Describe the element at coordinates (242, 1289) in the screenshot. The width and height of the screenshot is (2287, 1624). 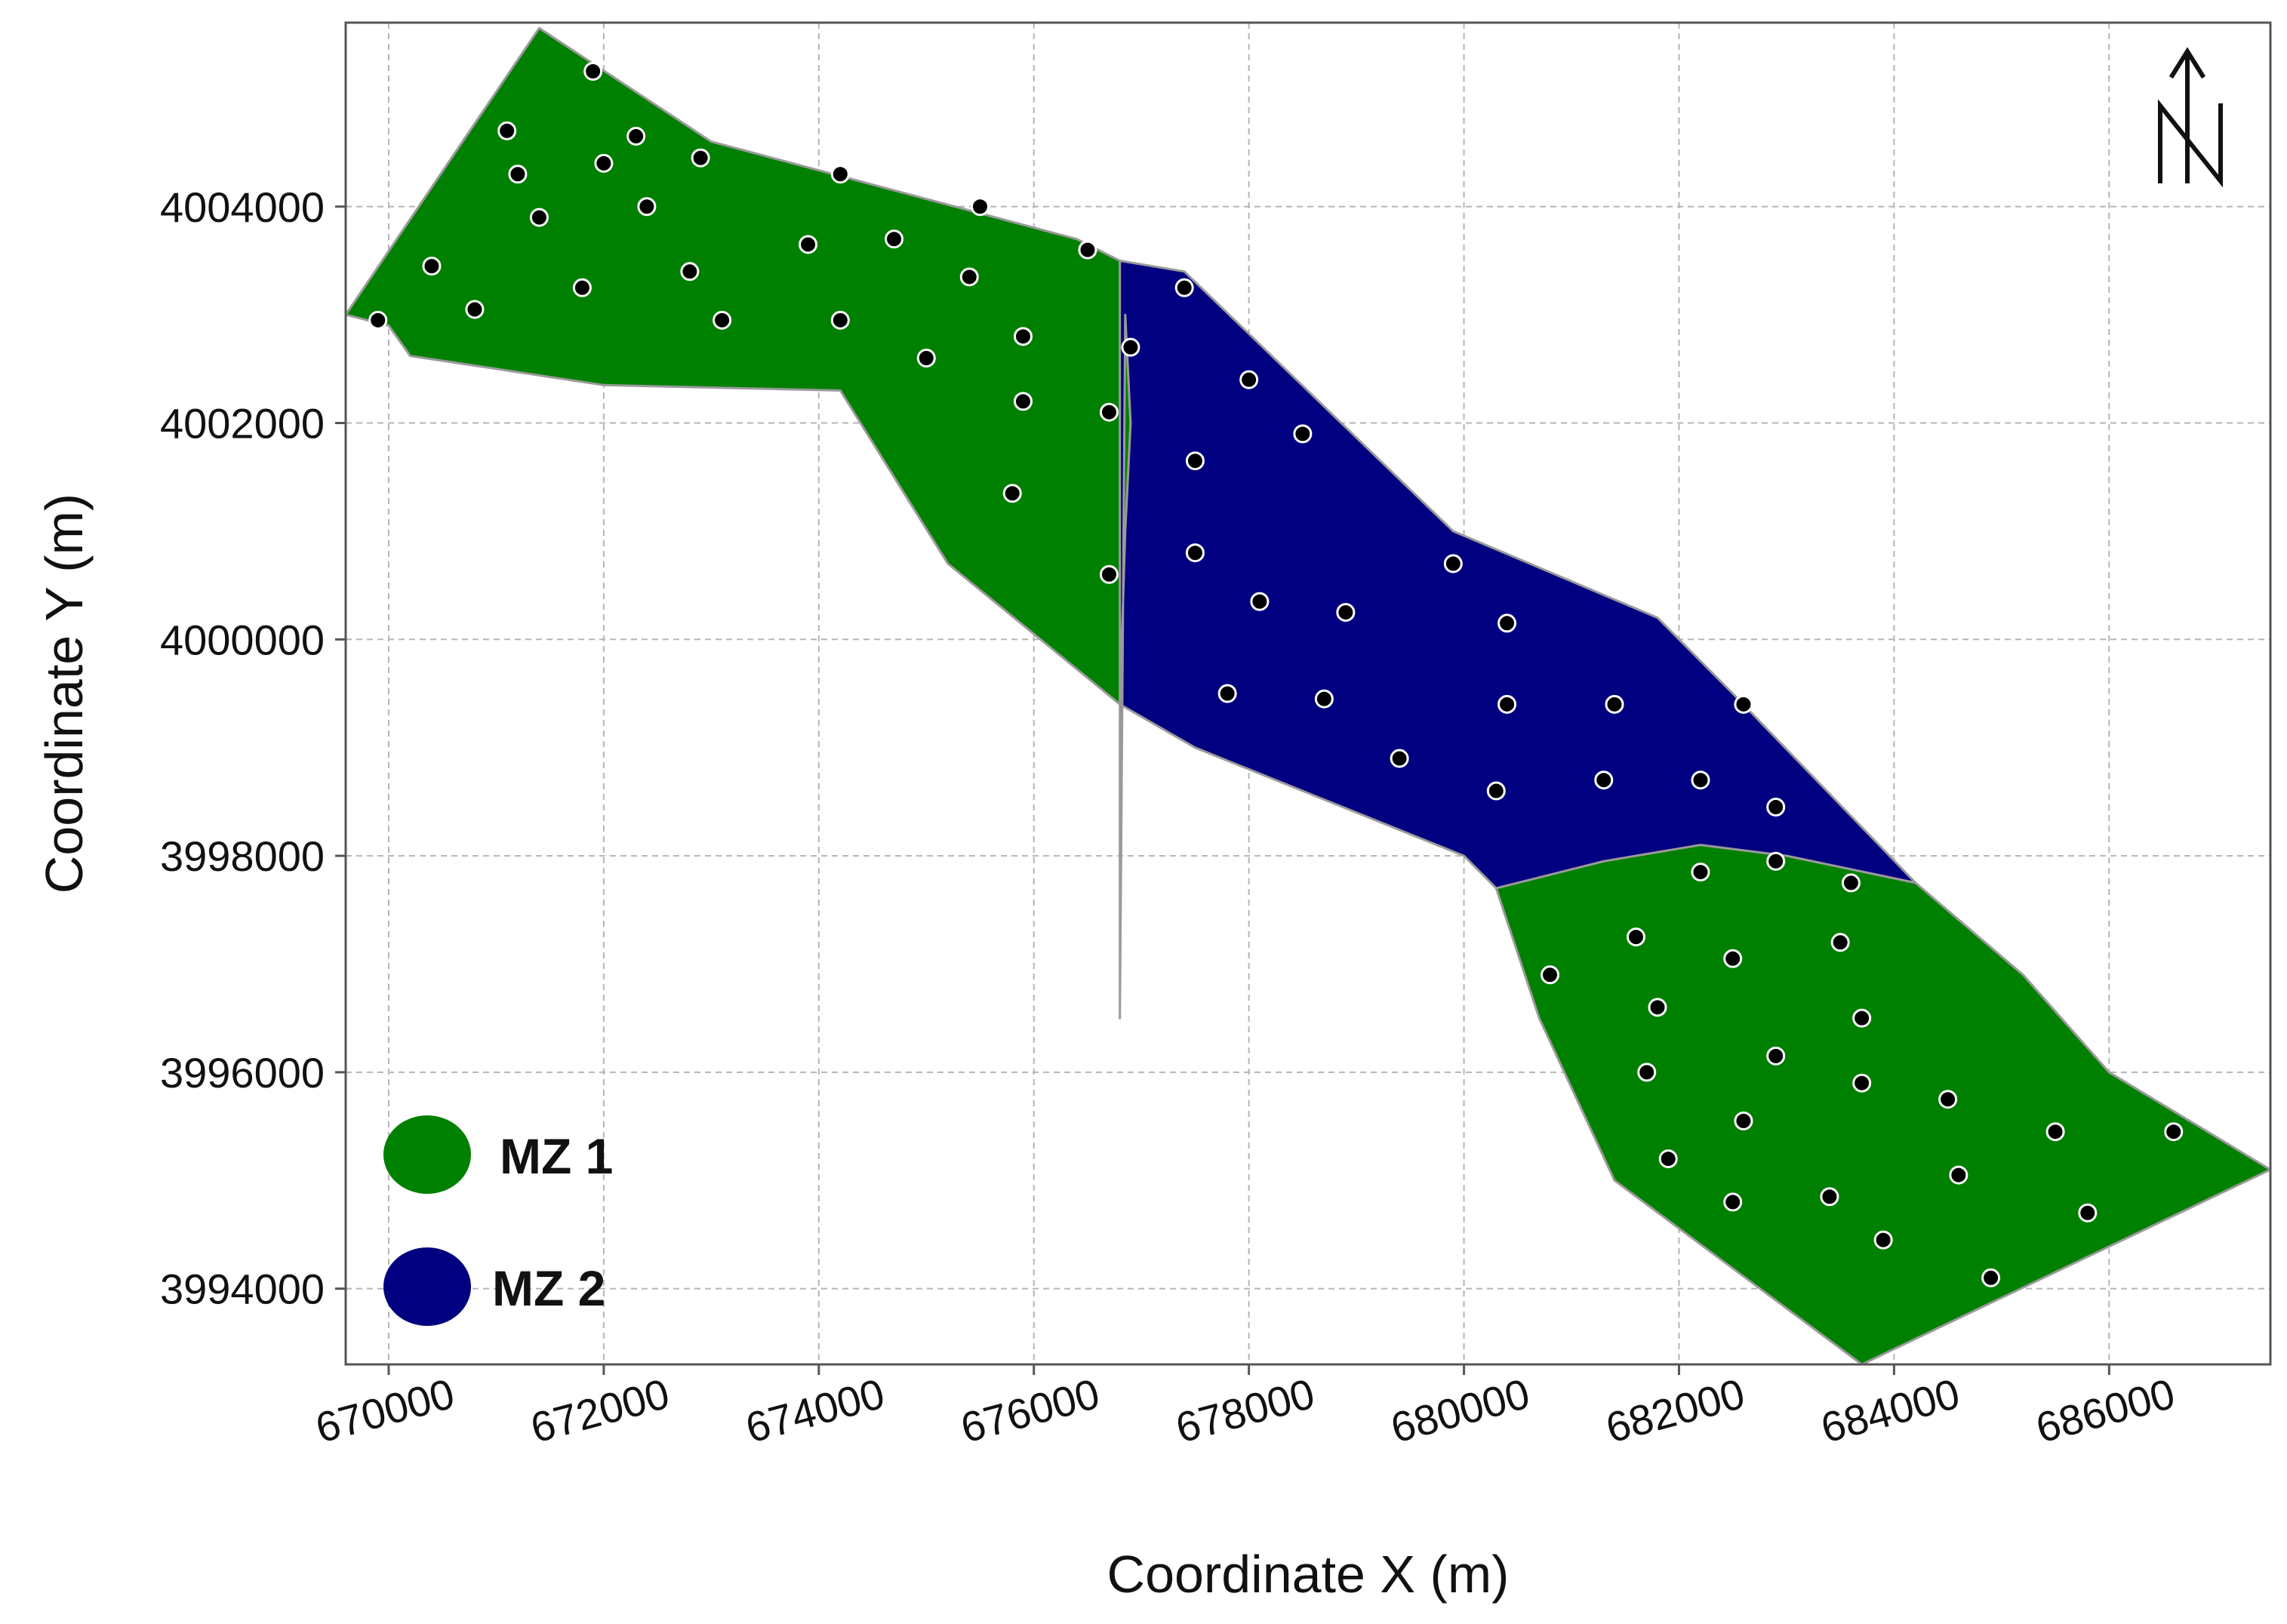
I see `y-tick-label: 3994000` at that location.